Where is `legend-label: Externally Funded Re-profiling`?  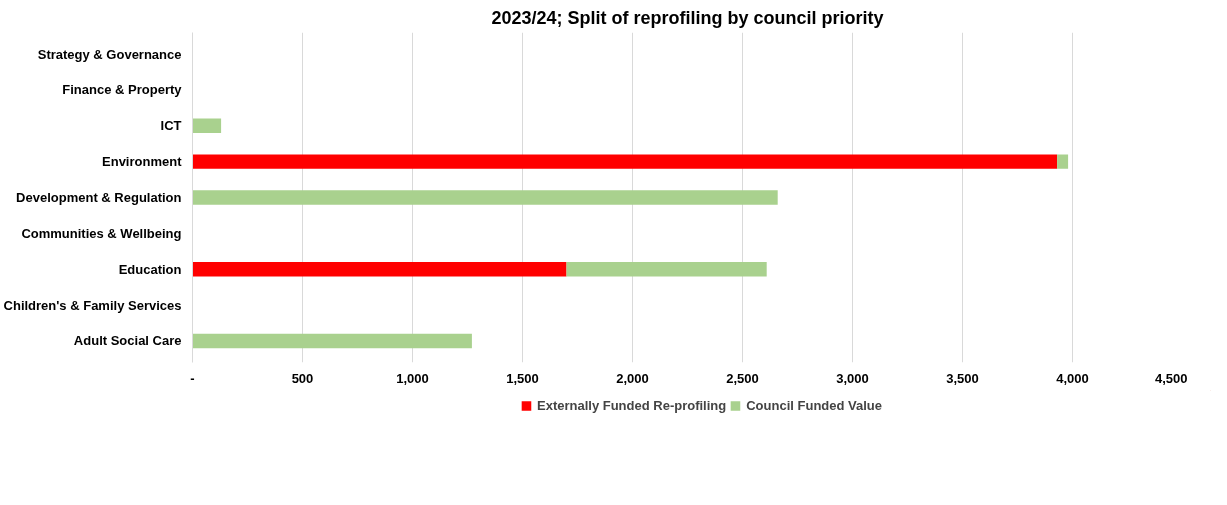
legend-label: Externally Funded Re-profiling is located at coordinates (631, 405).